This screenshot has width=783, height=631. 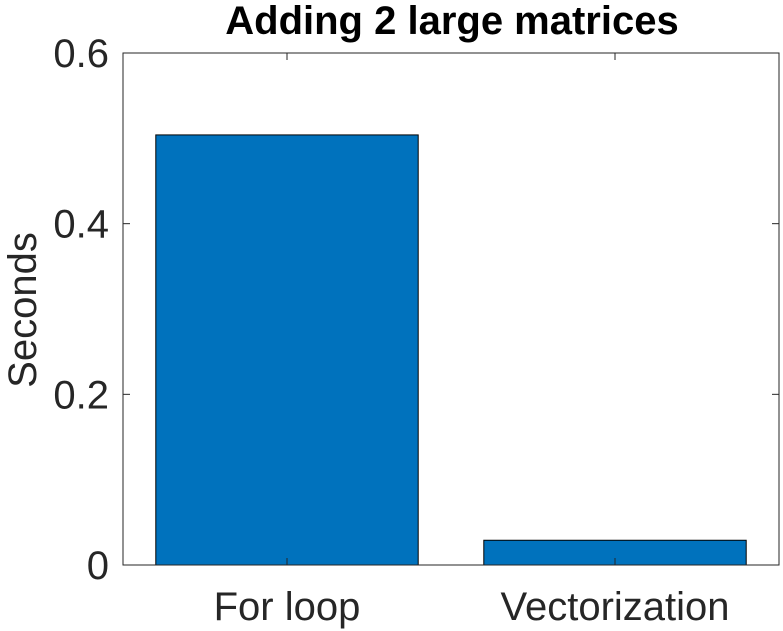 What do you see at coordinates (614, 607) in the screenshot?
I see `x-tick-label: Vectorization` at bounding box center [614, 607].